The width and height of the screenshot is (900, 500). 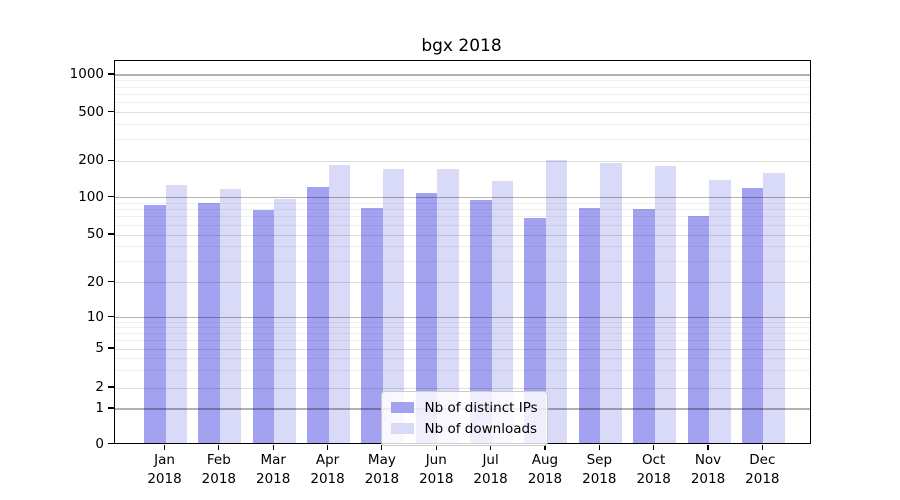 What do you see at coordinates (653, 469) in the screenshot?
I see `x-tick-label: Oct 2018` at bounding box center [653, 469].